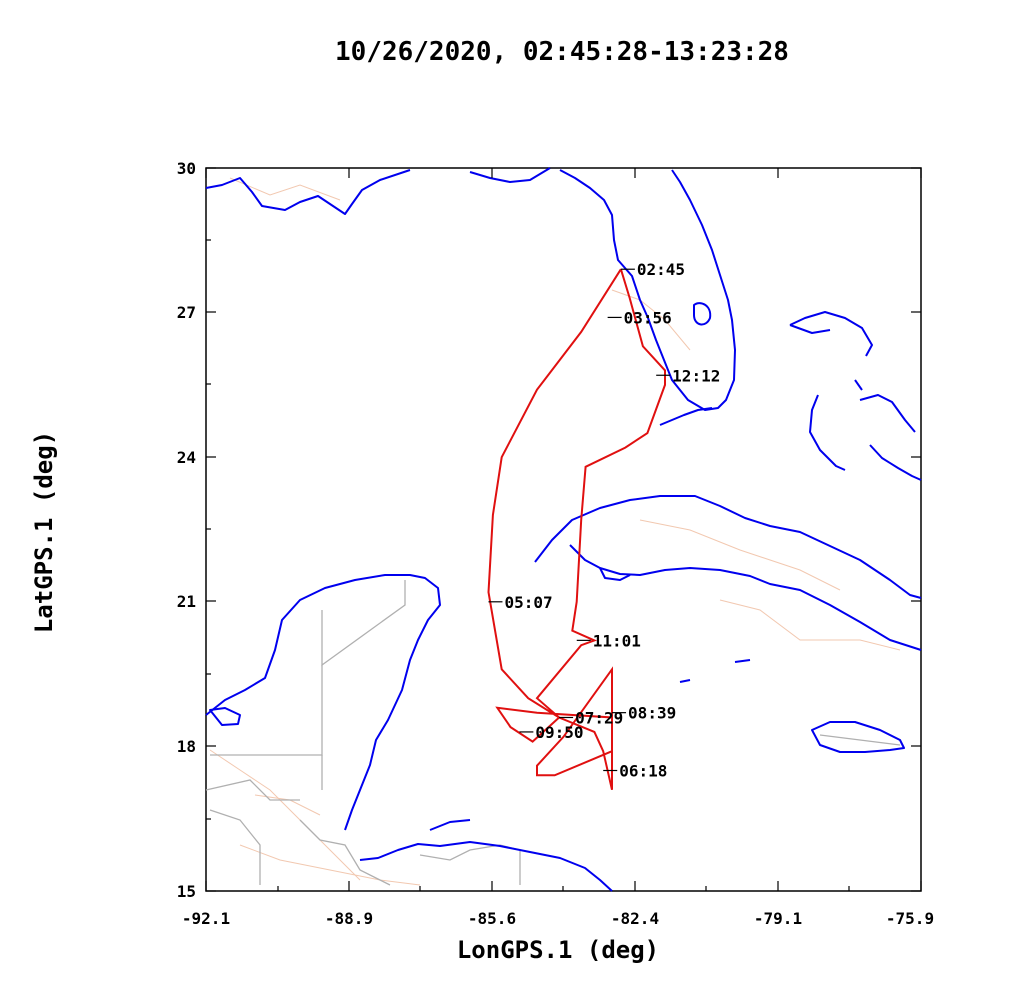  What do you see at coordinates (599, 717) in the screenshot?
I see `time-label: 07:29` at bounding box center [599, 717].